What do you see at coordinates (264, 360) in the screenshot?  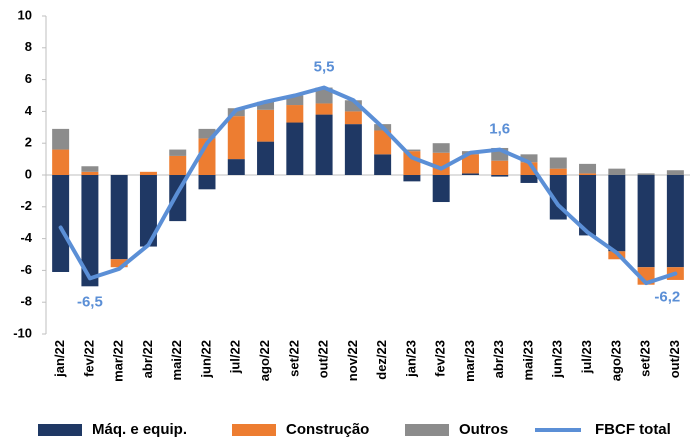 I see `x-tick-label: ago/22` at bounding box center [264, 360].